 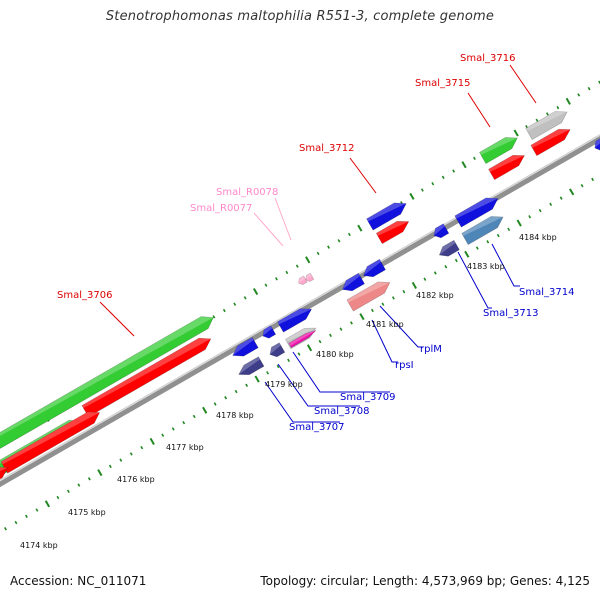 What do you see at coordinates (268, 229) in the screenshot?
I see `leader-smal-r0077` at bounding box center [268, 229].